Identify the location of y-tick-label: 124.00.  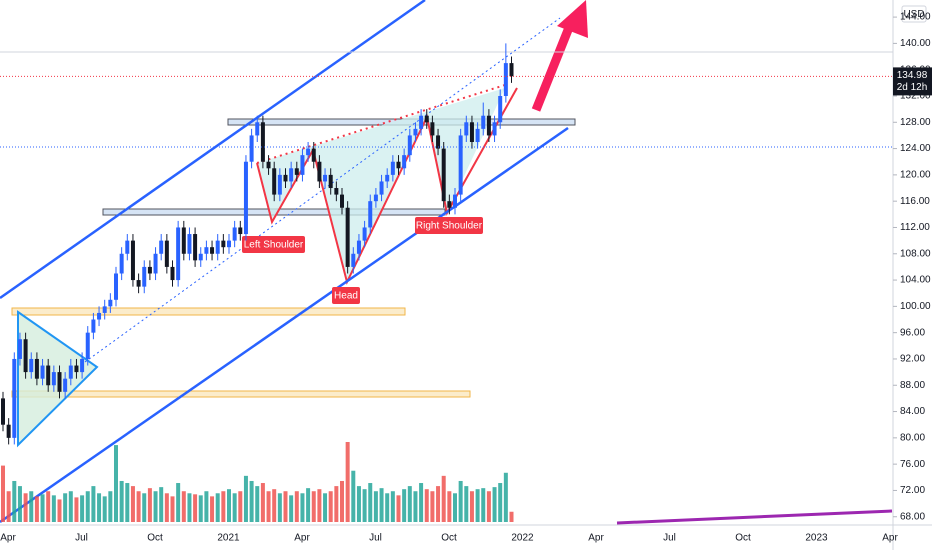
(915, 148).